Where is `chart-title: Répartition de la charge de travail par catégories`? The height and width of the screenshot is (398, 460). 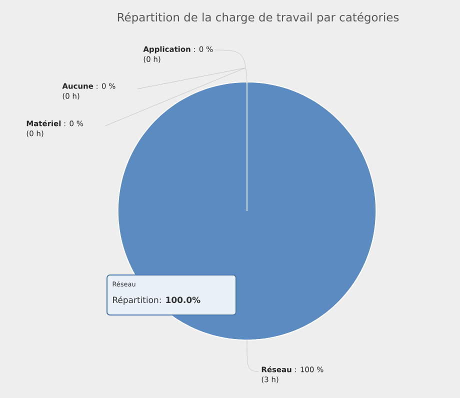 chart-title: Répartition de la charge de travail par catégories is located at coordinates (258, 18).